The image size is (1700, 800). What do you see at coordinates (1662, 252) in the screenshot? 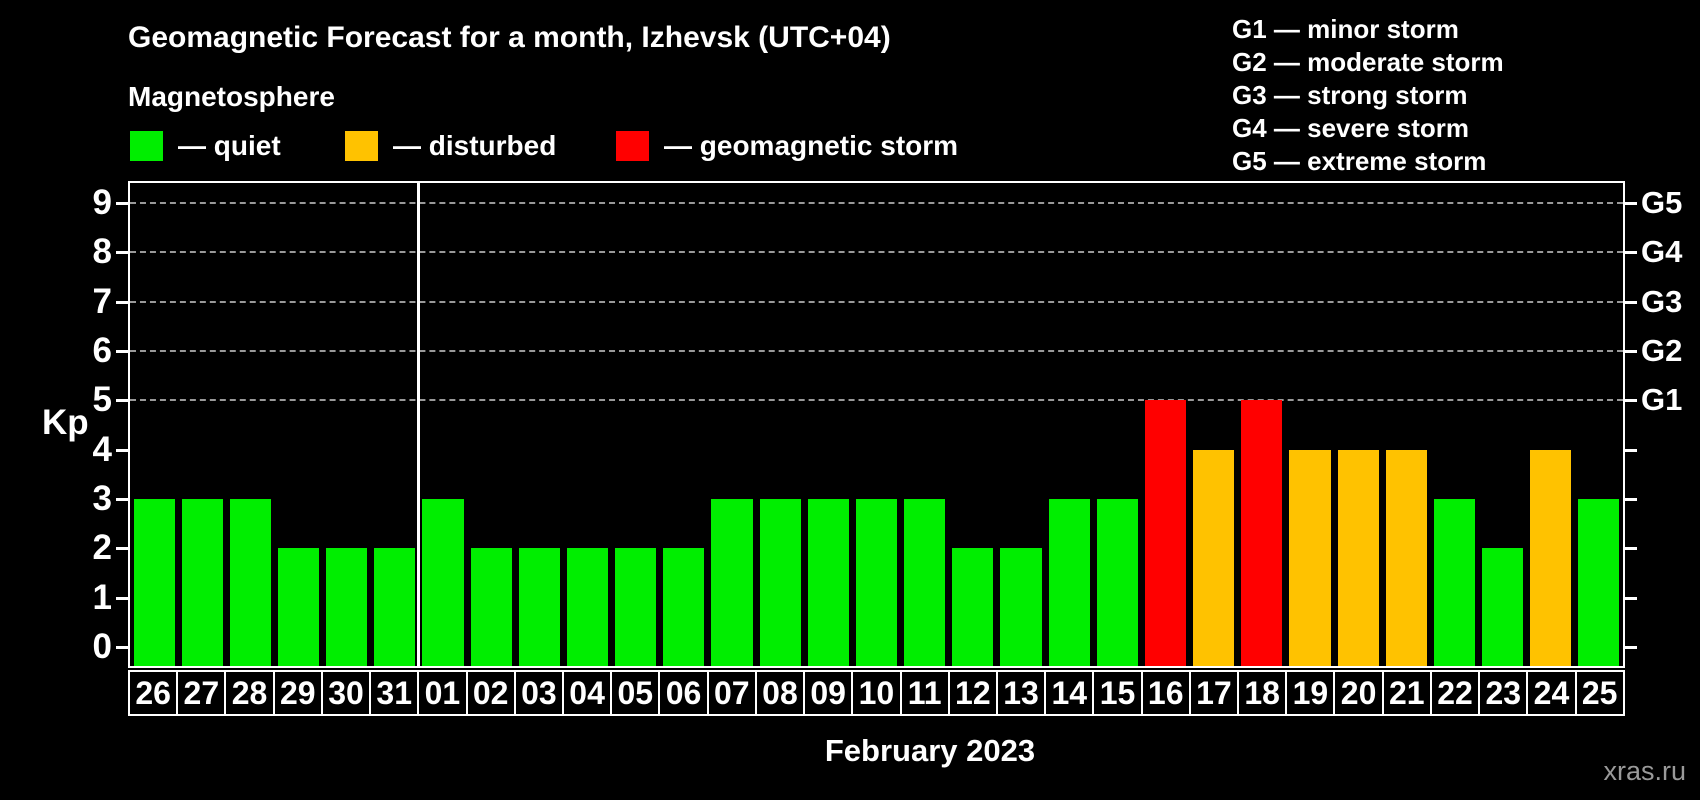
I see `g-scale-label-G4: G4` at bounding box center [1662, 252].